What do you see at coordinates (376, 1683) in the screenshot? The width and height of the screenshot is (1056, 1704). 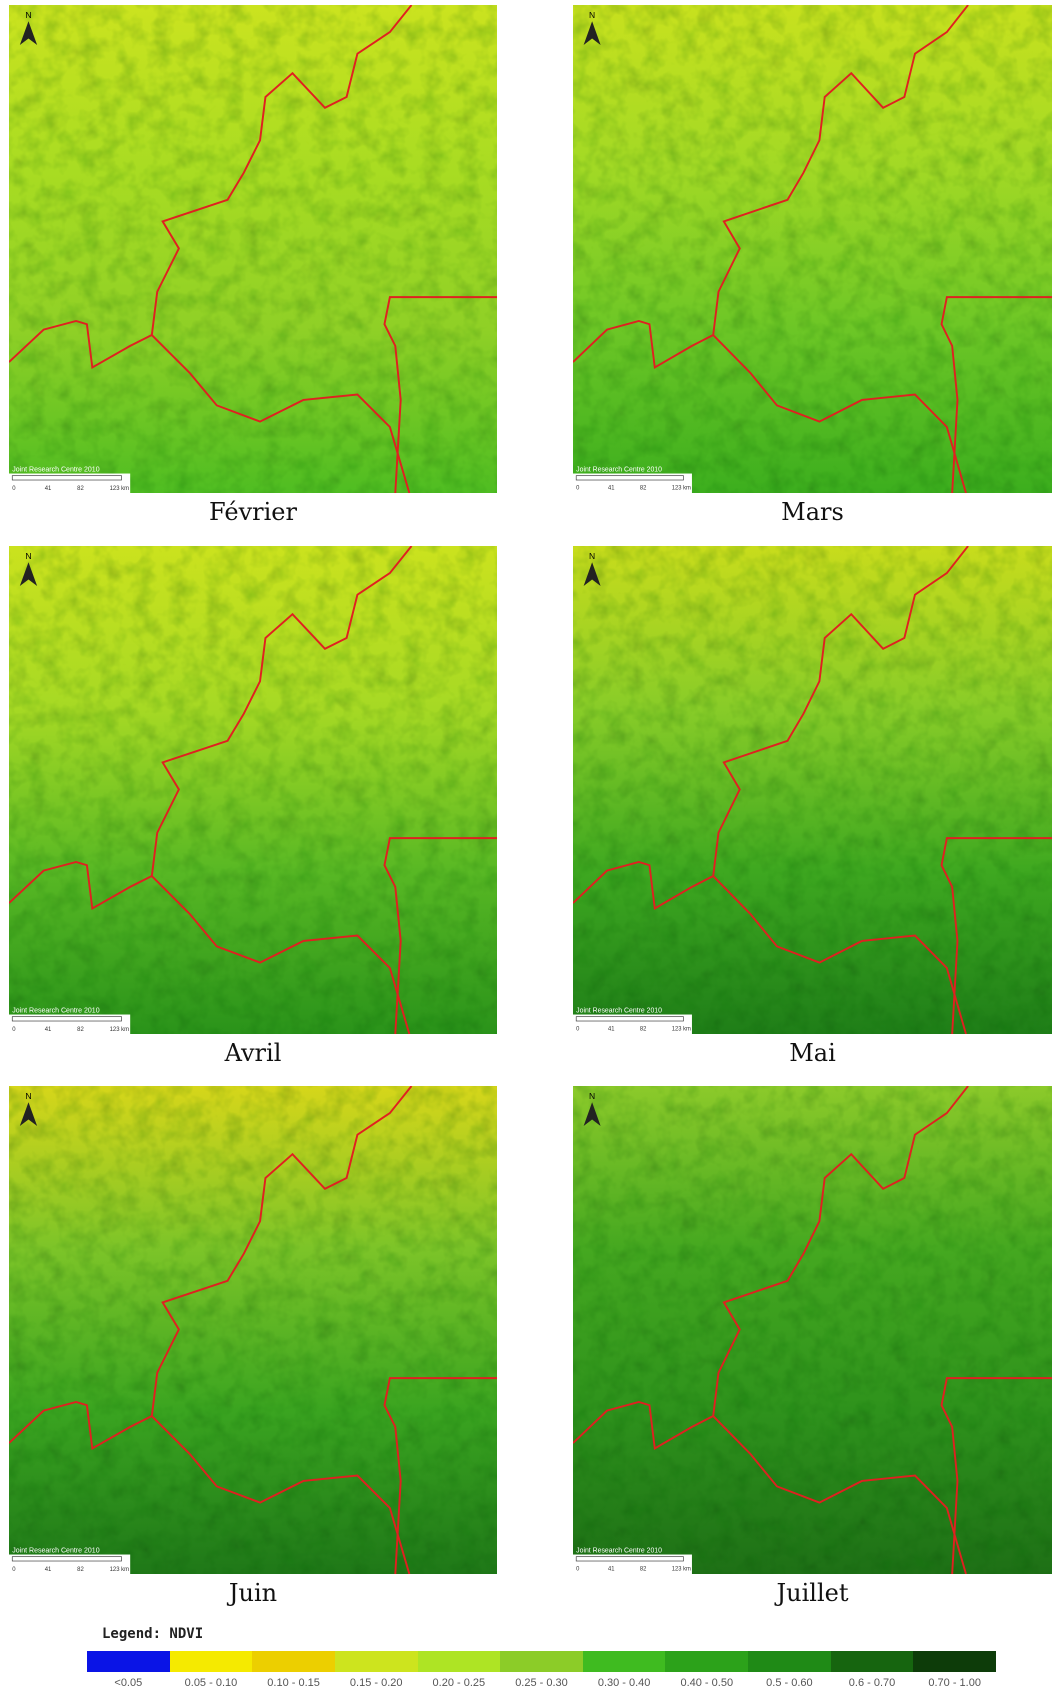 I see `legend-label: 0.15 - 0.20` at bounding box center [376, 1683].